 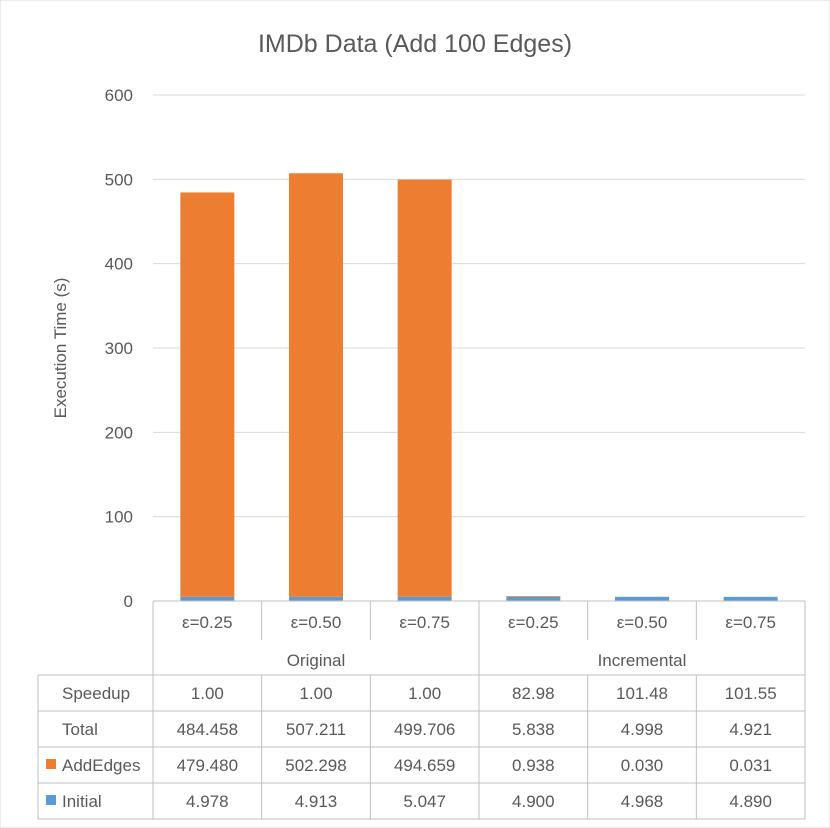 I want to click on table-cell: 494.659, so click(x=424, y=765).